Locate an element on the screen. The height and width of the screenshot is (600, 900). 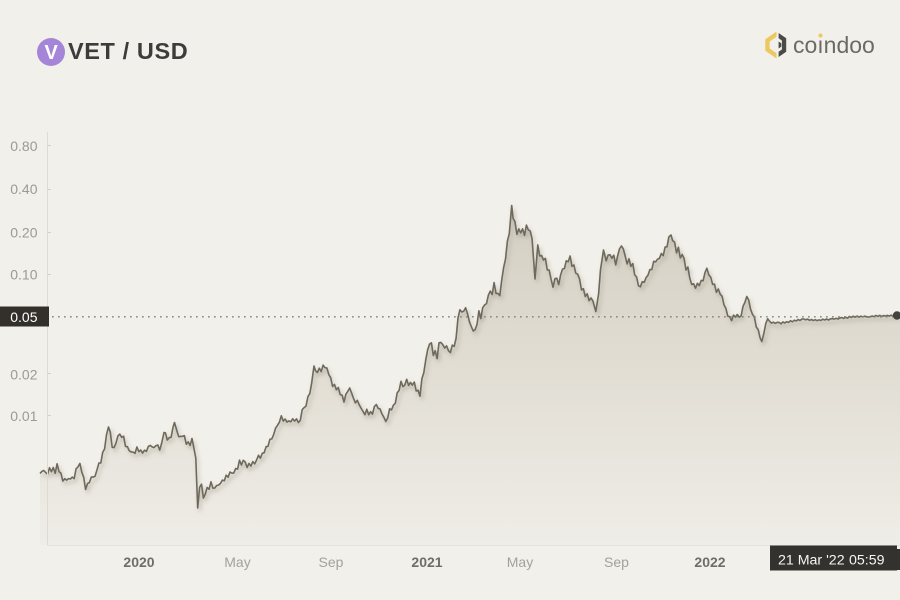
svg-text: 0.40 is located at coordinates (23, 189).